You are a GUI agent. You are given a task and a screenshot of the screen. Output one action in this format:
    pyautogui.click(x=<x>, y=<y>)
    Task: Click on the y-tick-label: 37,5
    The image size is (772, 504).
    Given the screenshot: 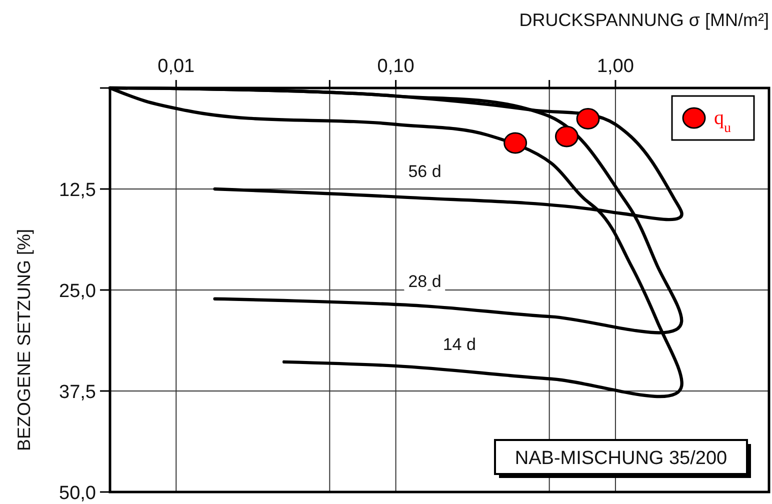 What is the action you would take?
    pyautogui.click(x=77, y=392)
    